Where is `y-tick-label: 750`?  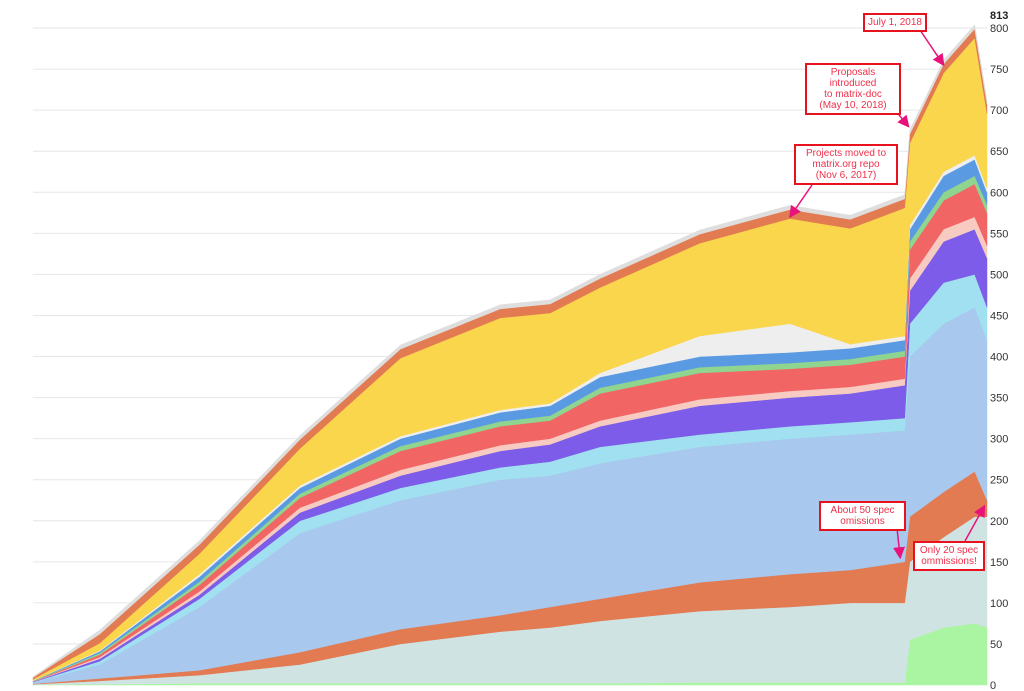
y-tick-label: 750 is located at coordinates (999, 70).